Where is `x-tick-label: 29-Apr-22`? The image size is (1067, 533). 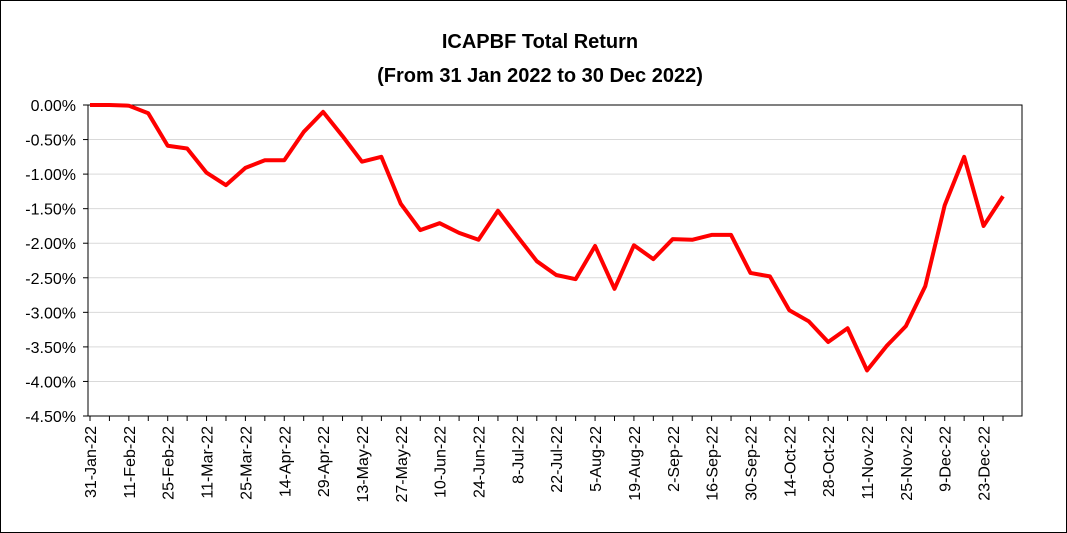
x-tick-label: 29-Apr-22 is located at coordinates (324, 461).